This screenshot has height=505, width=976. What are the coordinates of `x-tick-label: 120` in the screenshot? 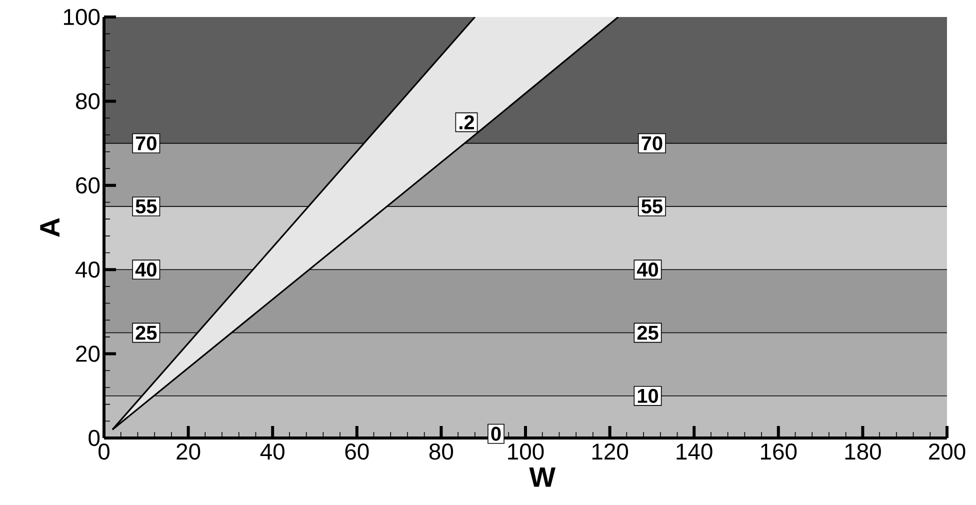 It's located at (610, 452).